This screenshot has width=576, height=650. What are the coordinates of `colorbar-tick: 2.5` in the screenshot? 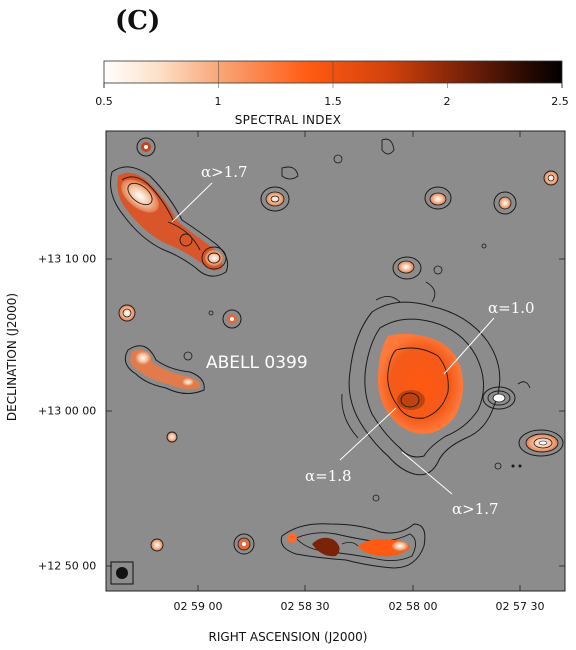 It's located at (560, 101).